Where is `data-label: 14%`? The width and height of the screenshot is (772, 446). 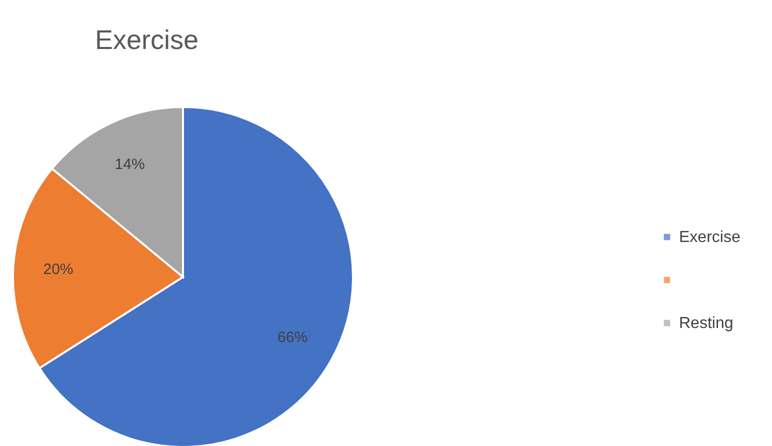
data-label: 14% is located at coordinates (129, 164).